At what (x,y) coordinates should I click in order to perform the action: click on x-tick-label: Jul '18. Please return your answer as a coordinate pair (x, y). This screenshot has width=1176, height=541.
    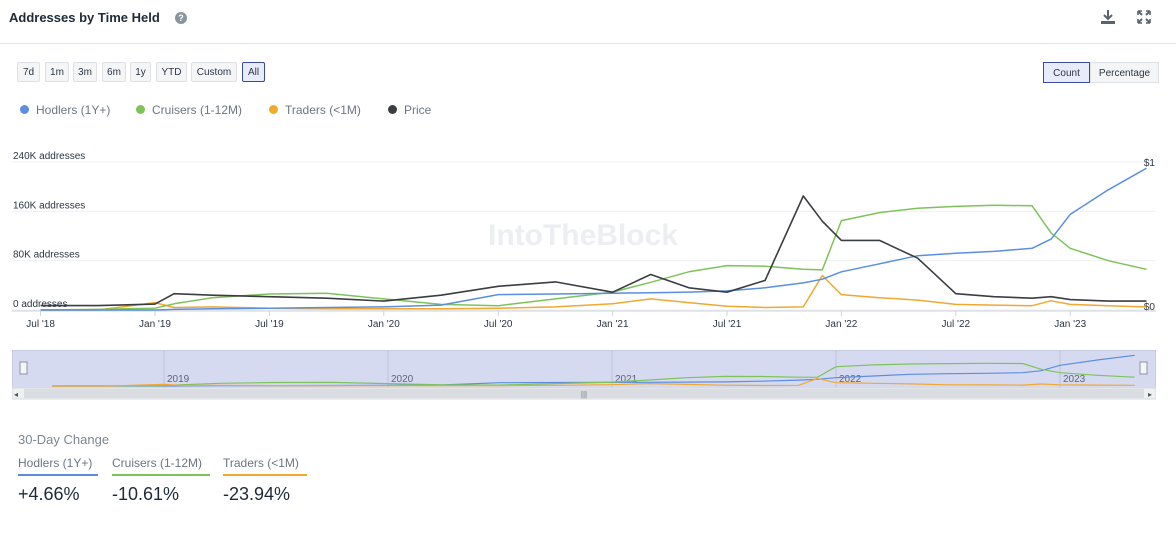
    Looking at the image, I should click on (40, 324).